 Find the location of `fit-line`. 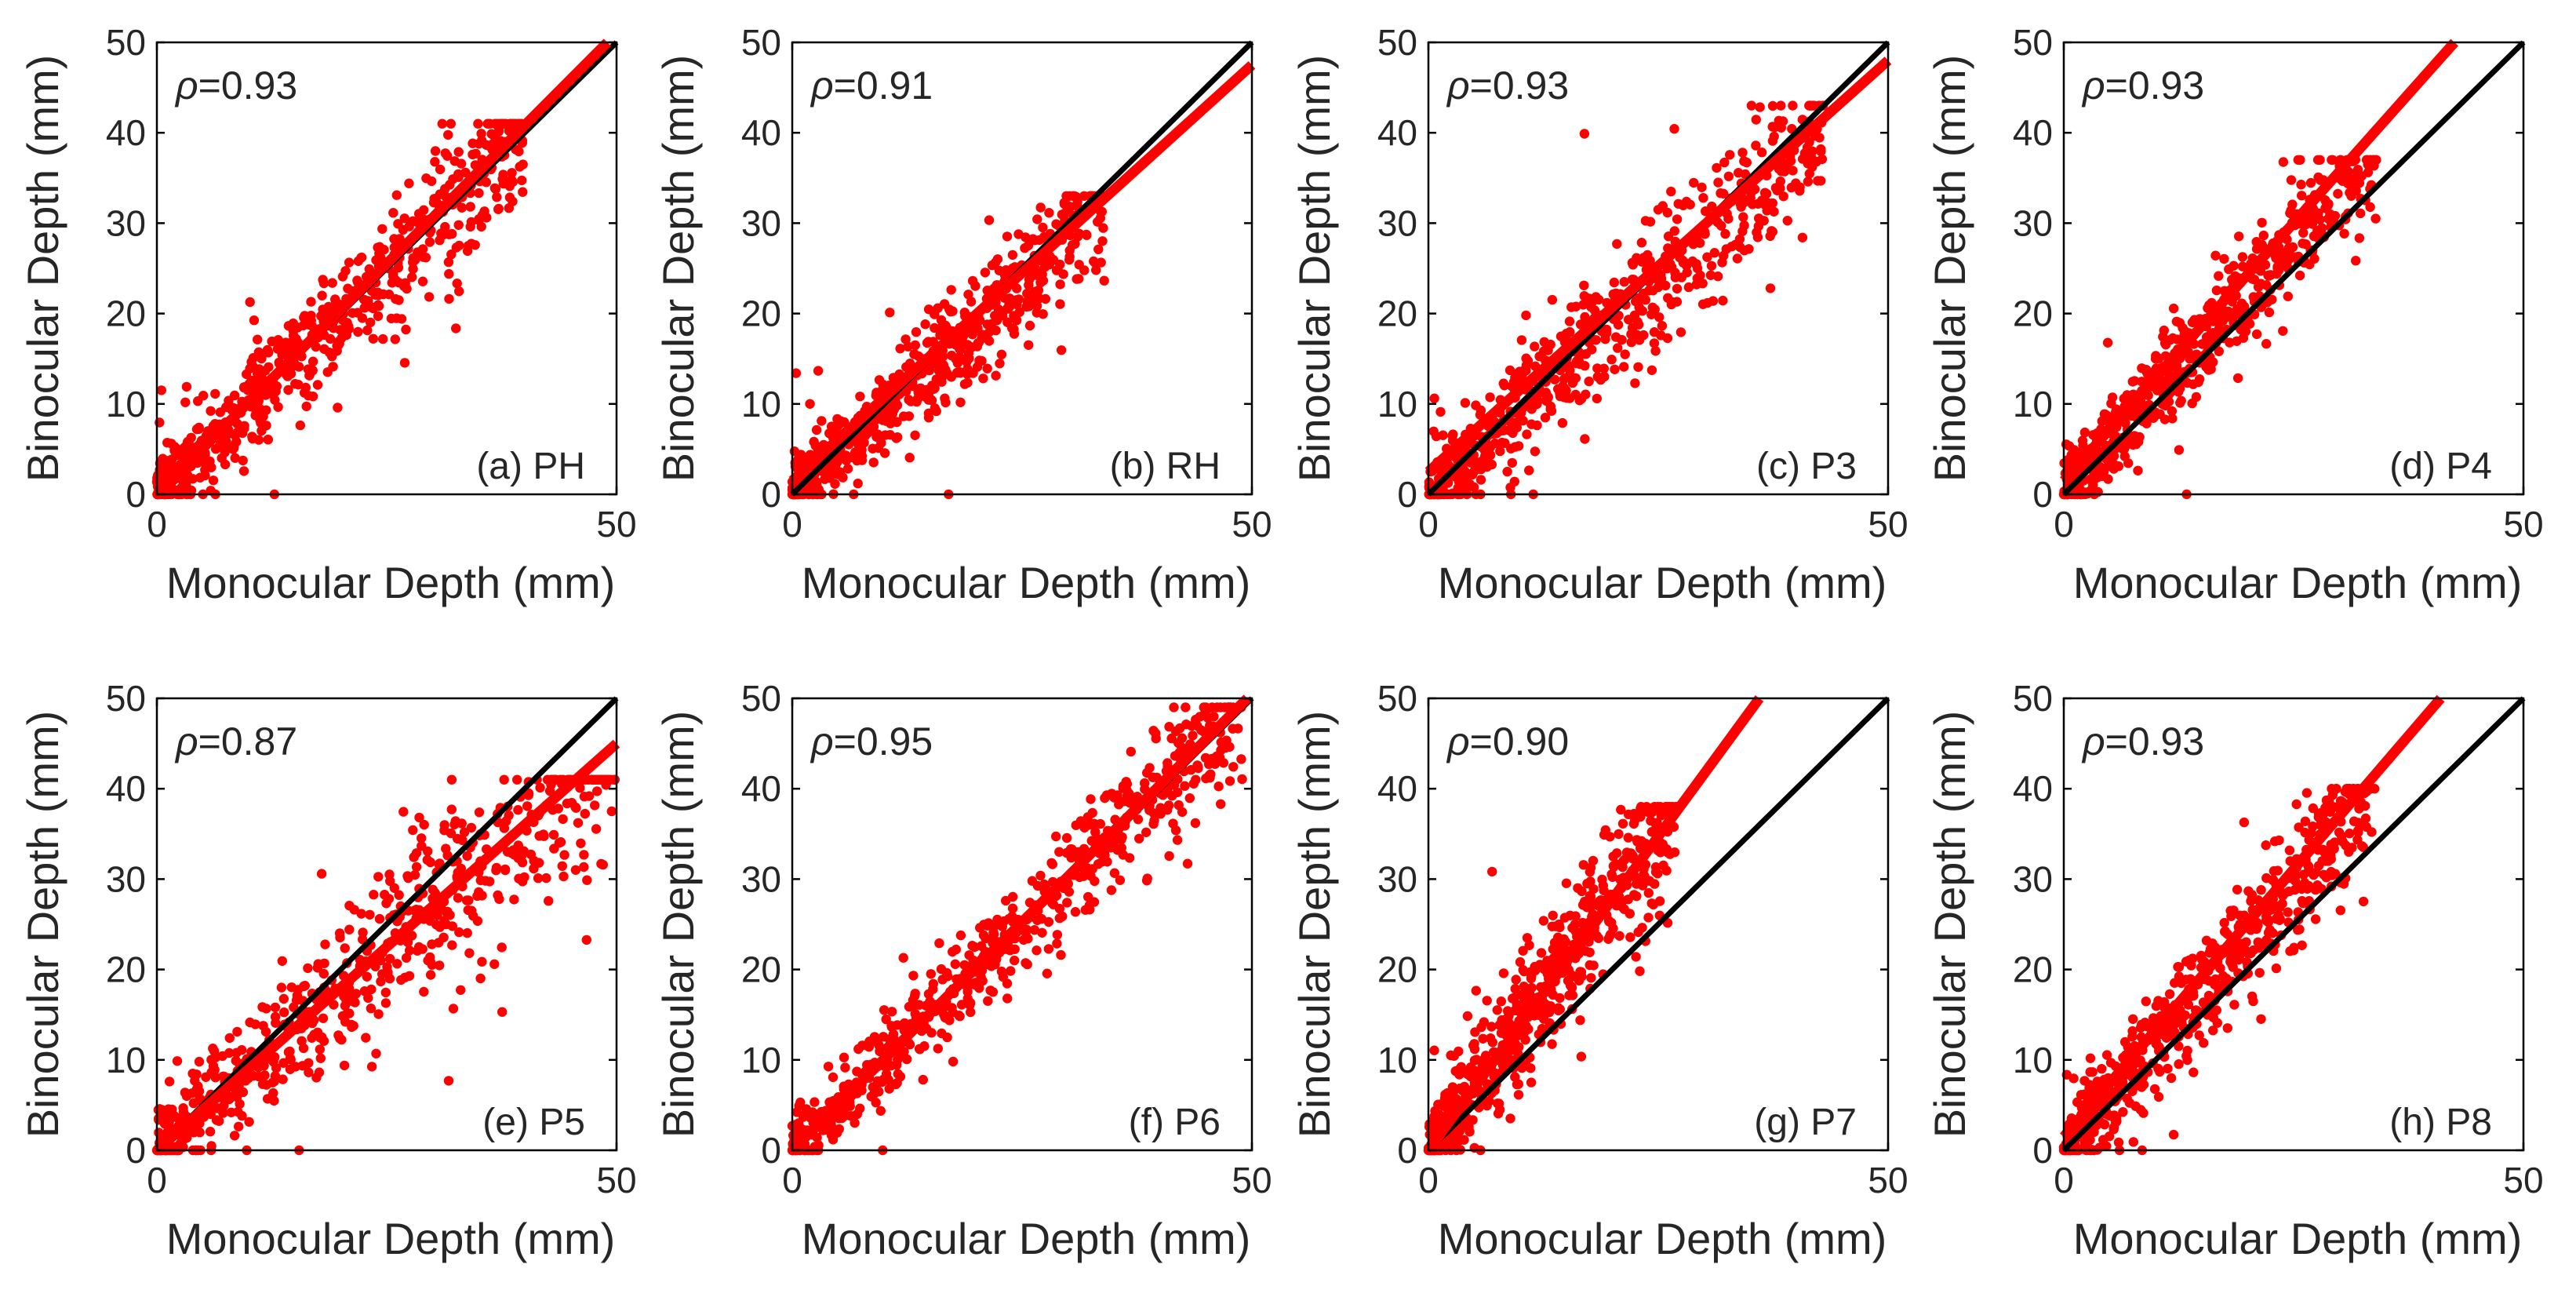

fit-line is located at coordinates (1658, 266).